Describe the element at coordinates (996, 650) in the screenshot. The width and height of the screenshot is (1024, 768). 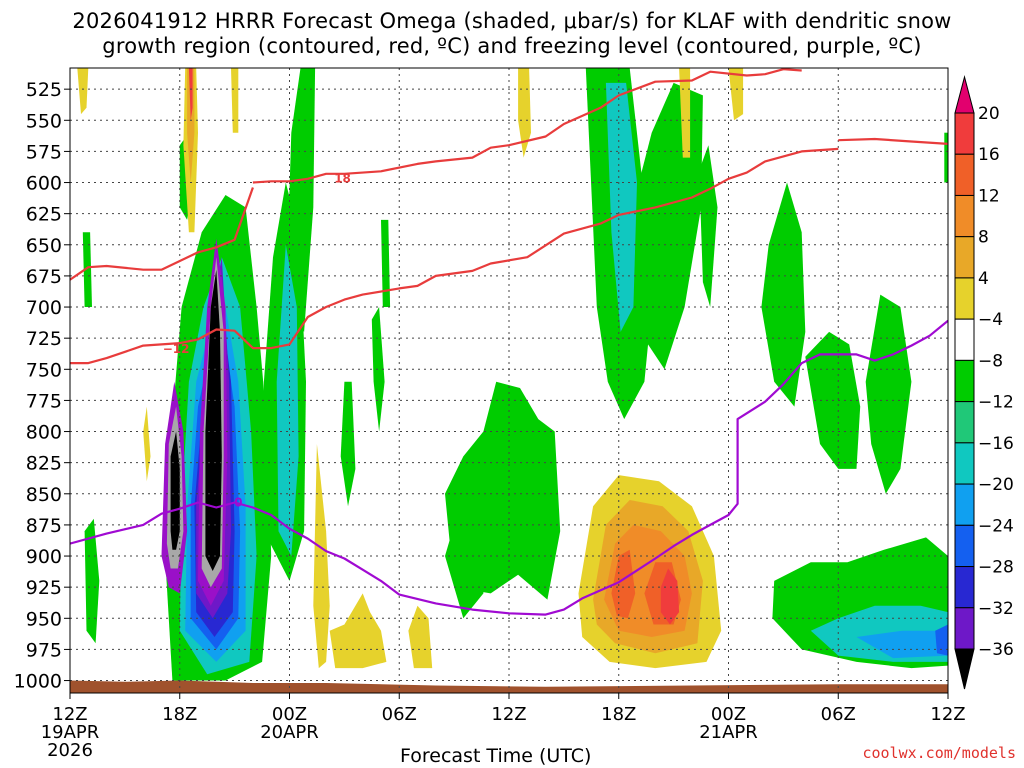
I see `colorbar-label: −36` at that location.